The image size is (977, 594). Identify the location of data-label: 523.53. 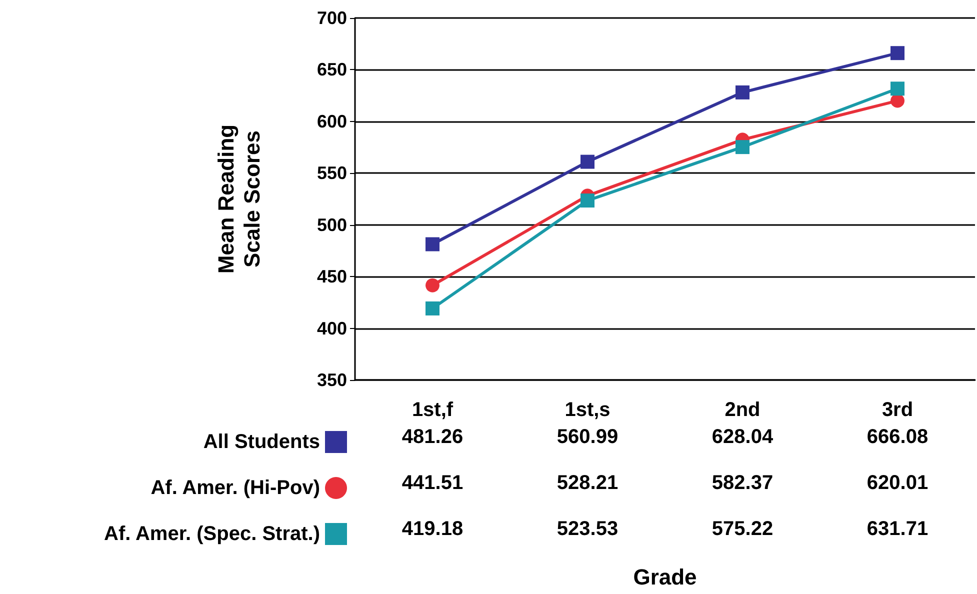
(587, 529).